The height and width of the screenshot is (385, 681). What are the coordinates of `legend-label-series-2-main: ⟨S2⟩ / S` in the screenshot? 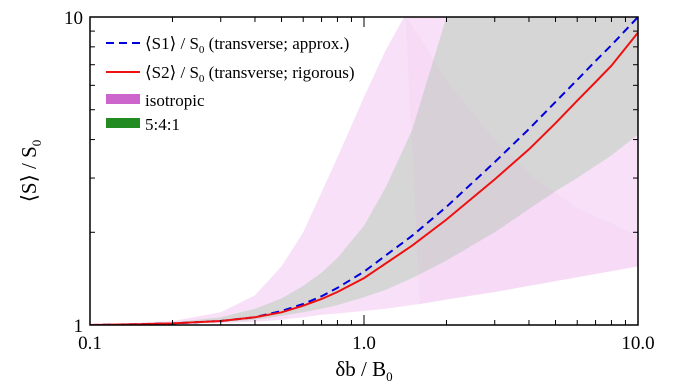 It's located at (172, 72).